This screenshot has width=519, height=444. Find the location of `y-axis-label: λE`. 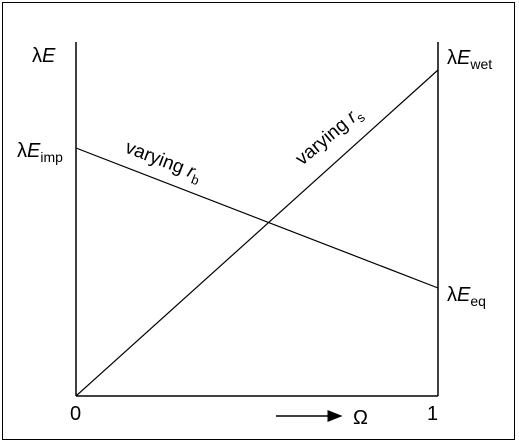

y-axis-label: λE is located at coordinates (44, 56).